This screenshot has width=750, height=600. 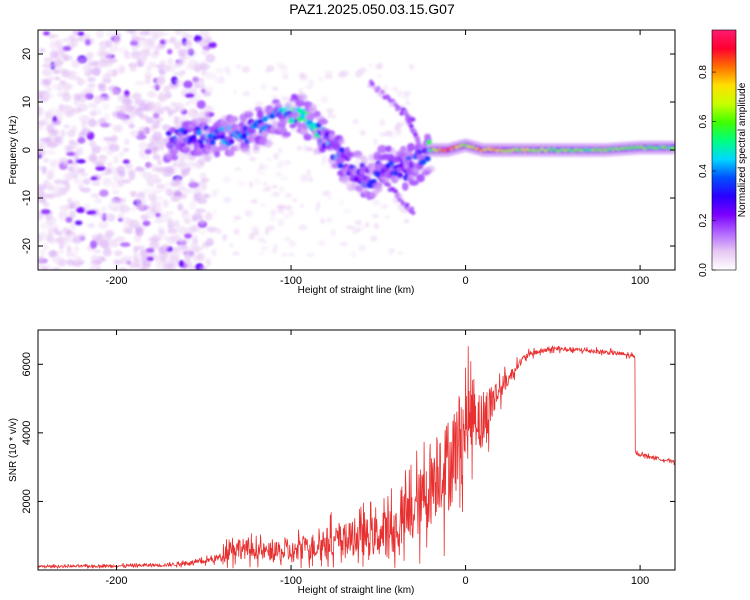 I want to click on top-x-tick-label: -100, so click(x=291, y=281).